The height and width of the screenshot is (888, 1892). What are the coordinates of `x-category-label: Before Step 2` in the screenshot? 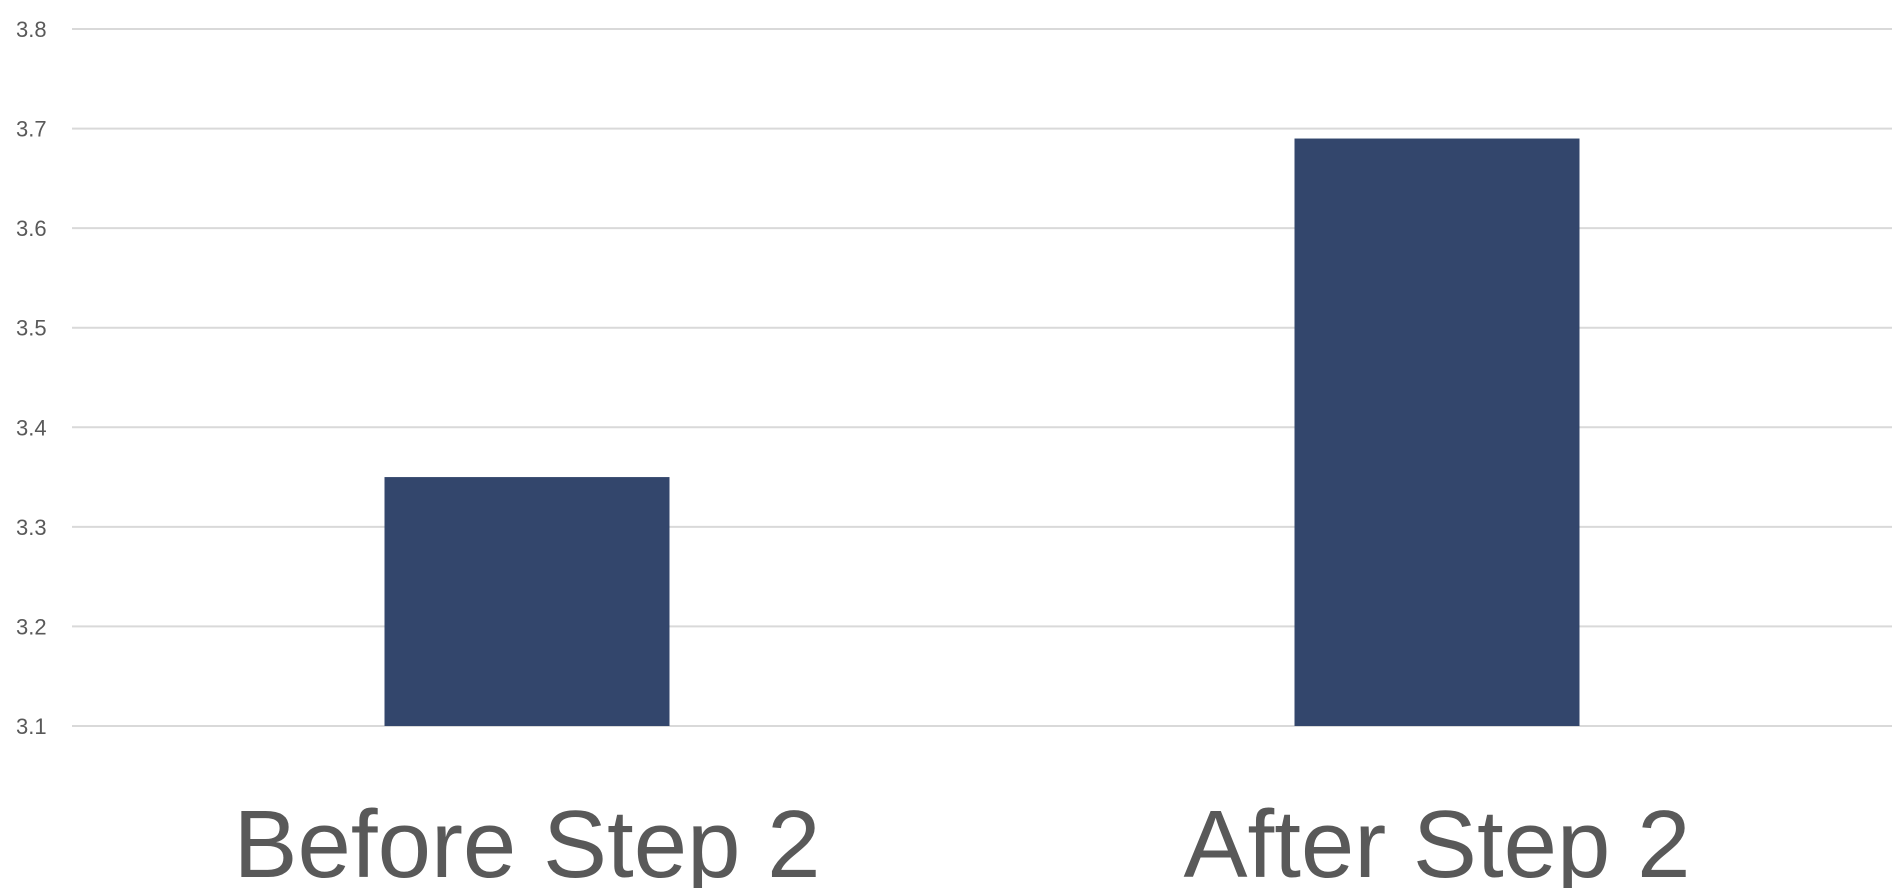 It's located at (526, 839).